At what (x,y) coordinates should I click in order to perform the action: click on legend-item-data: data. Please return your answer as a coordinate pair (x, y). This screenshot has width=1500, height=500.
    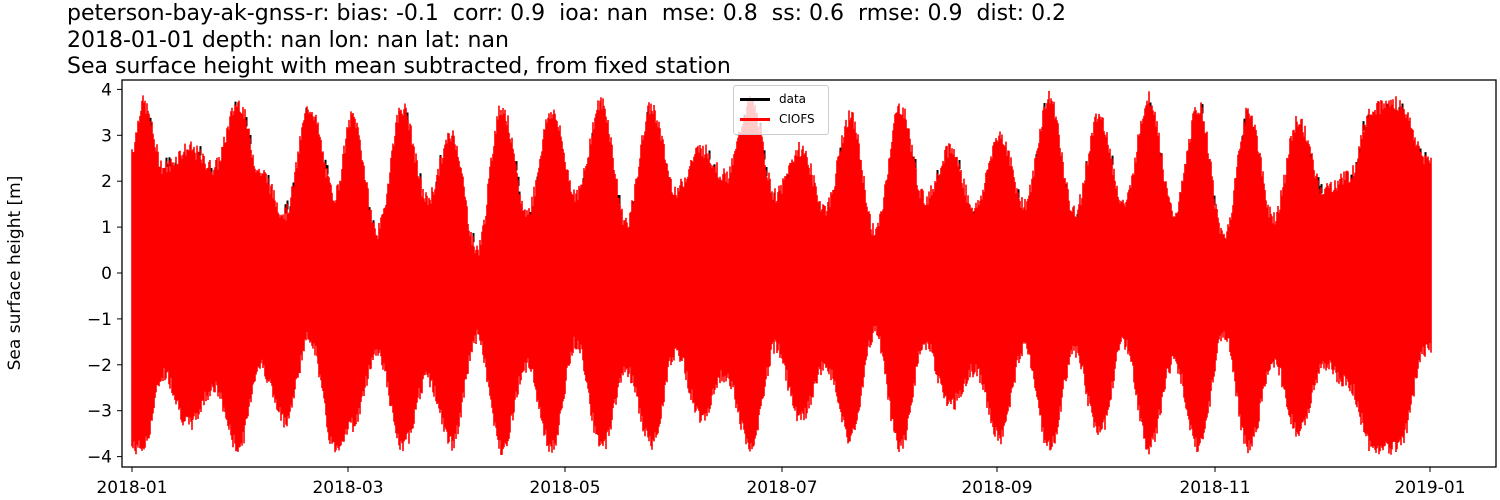
    Looking at the image, I should click on (773, 99).